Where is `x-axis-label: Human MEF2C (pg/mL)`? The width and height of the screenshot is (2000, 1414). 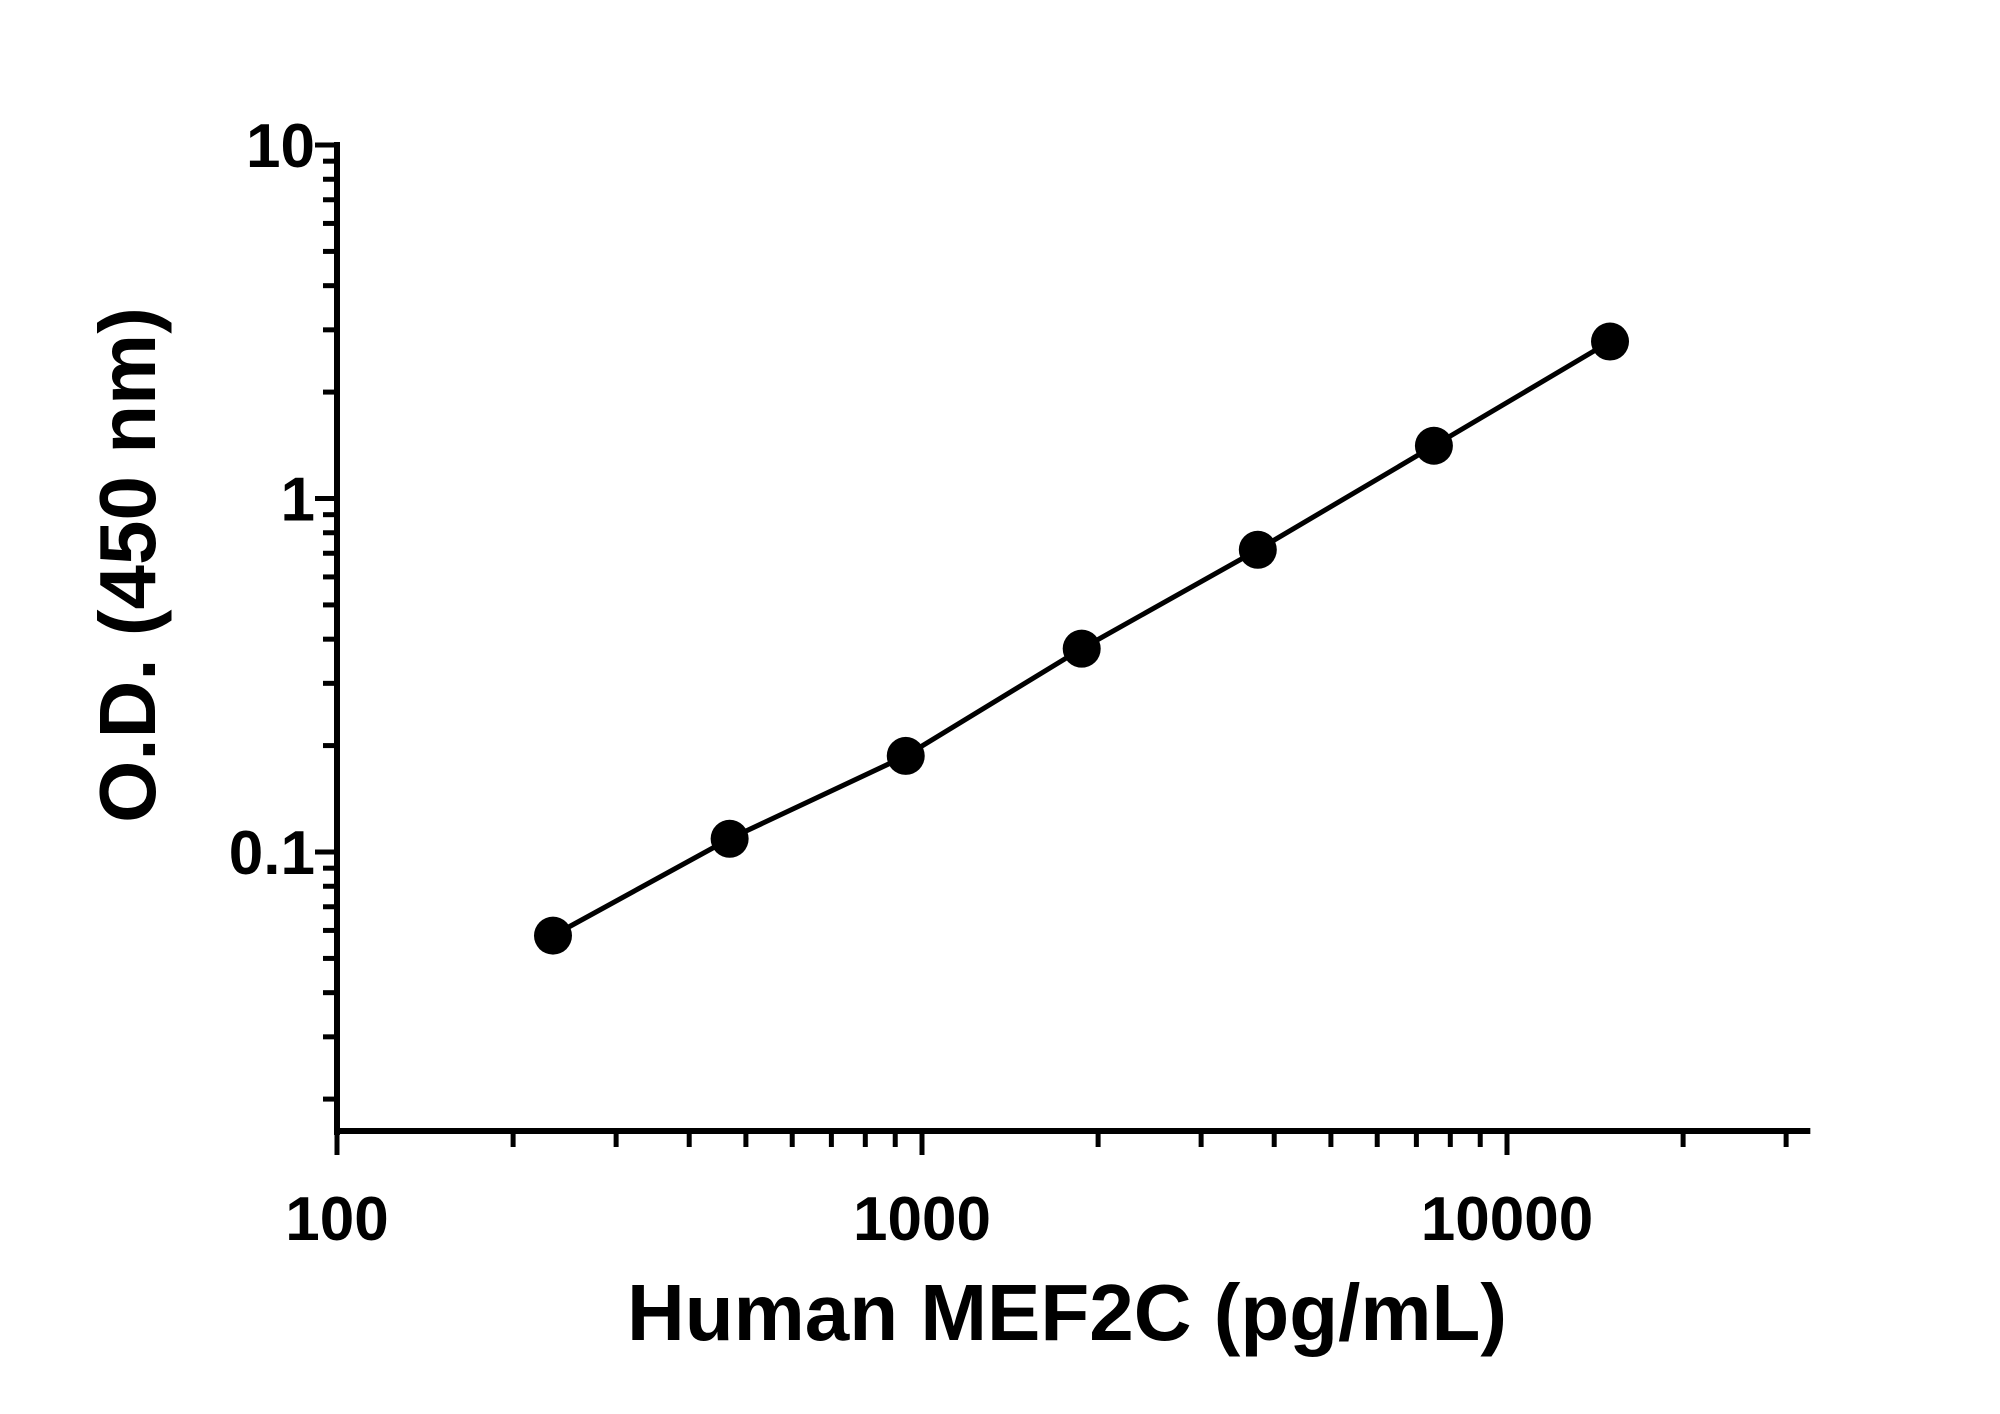
x-axis-label: Human MEF2C (pg/mL) is located at coordinates (1067, 1312).